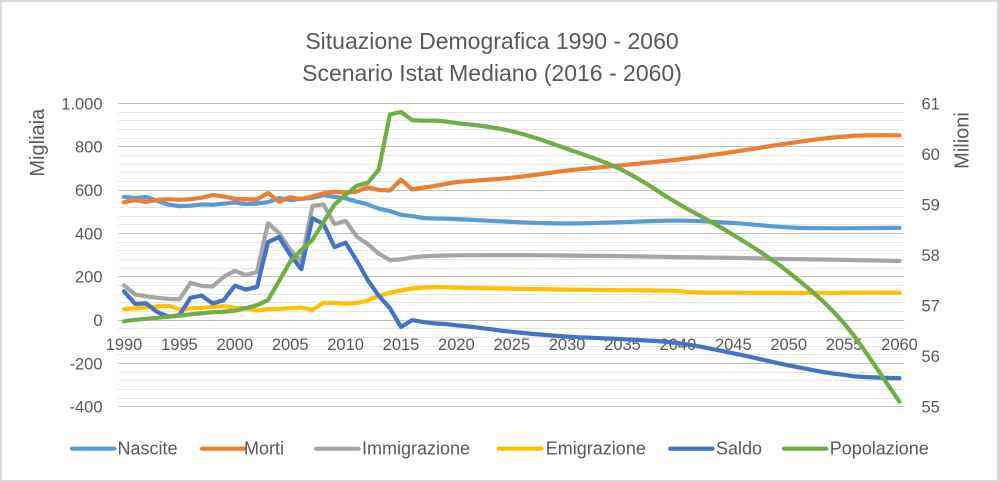 This screenshot has height=482, width=999. Describe the element at coordinates (931, 307) in the screenshot. I see `svg-text: 57` at that location.